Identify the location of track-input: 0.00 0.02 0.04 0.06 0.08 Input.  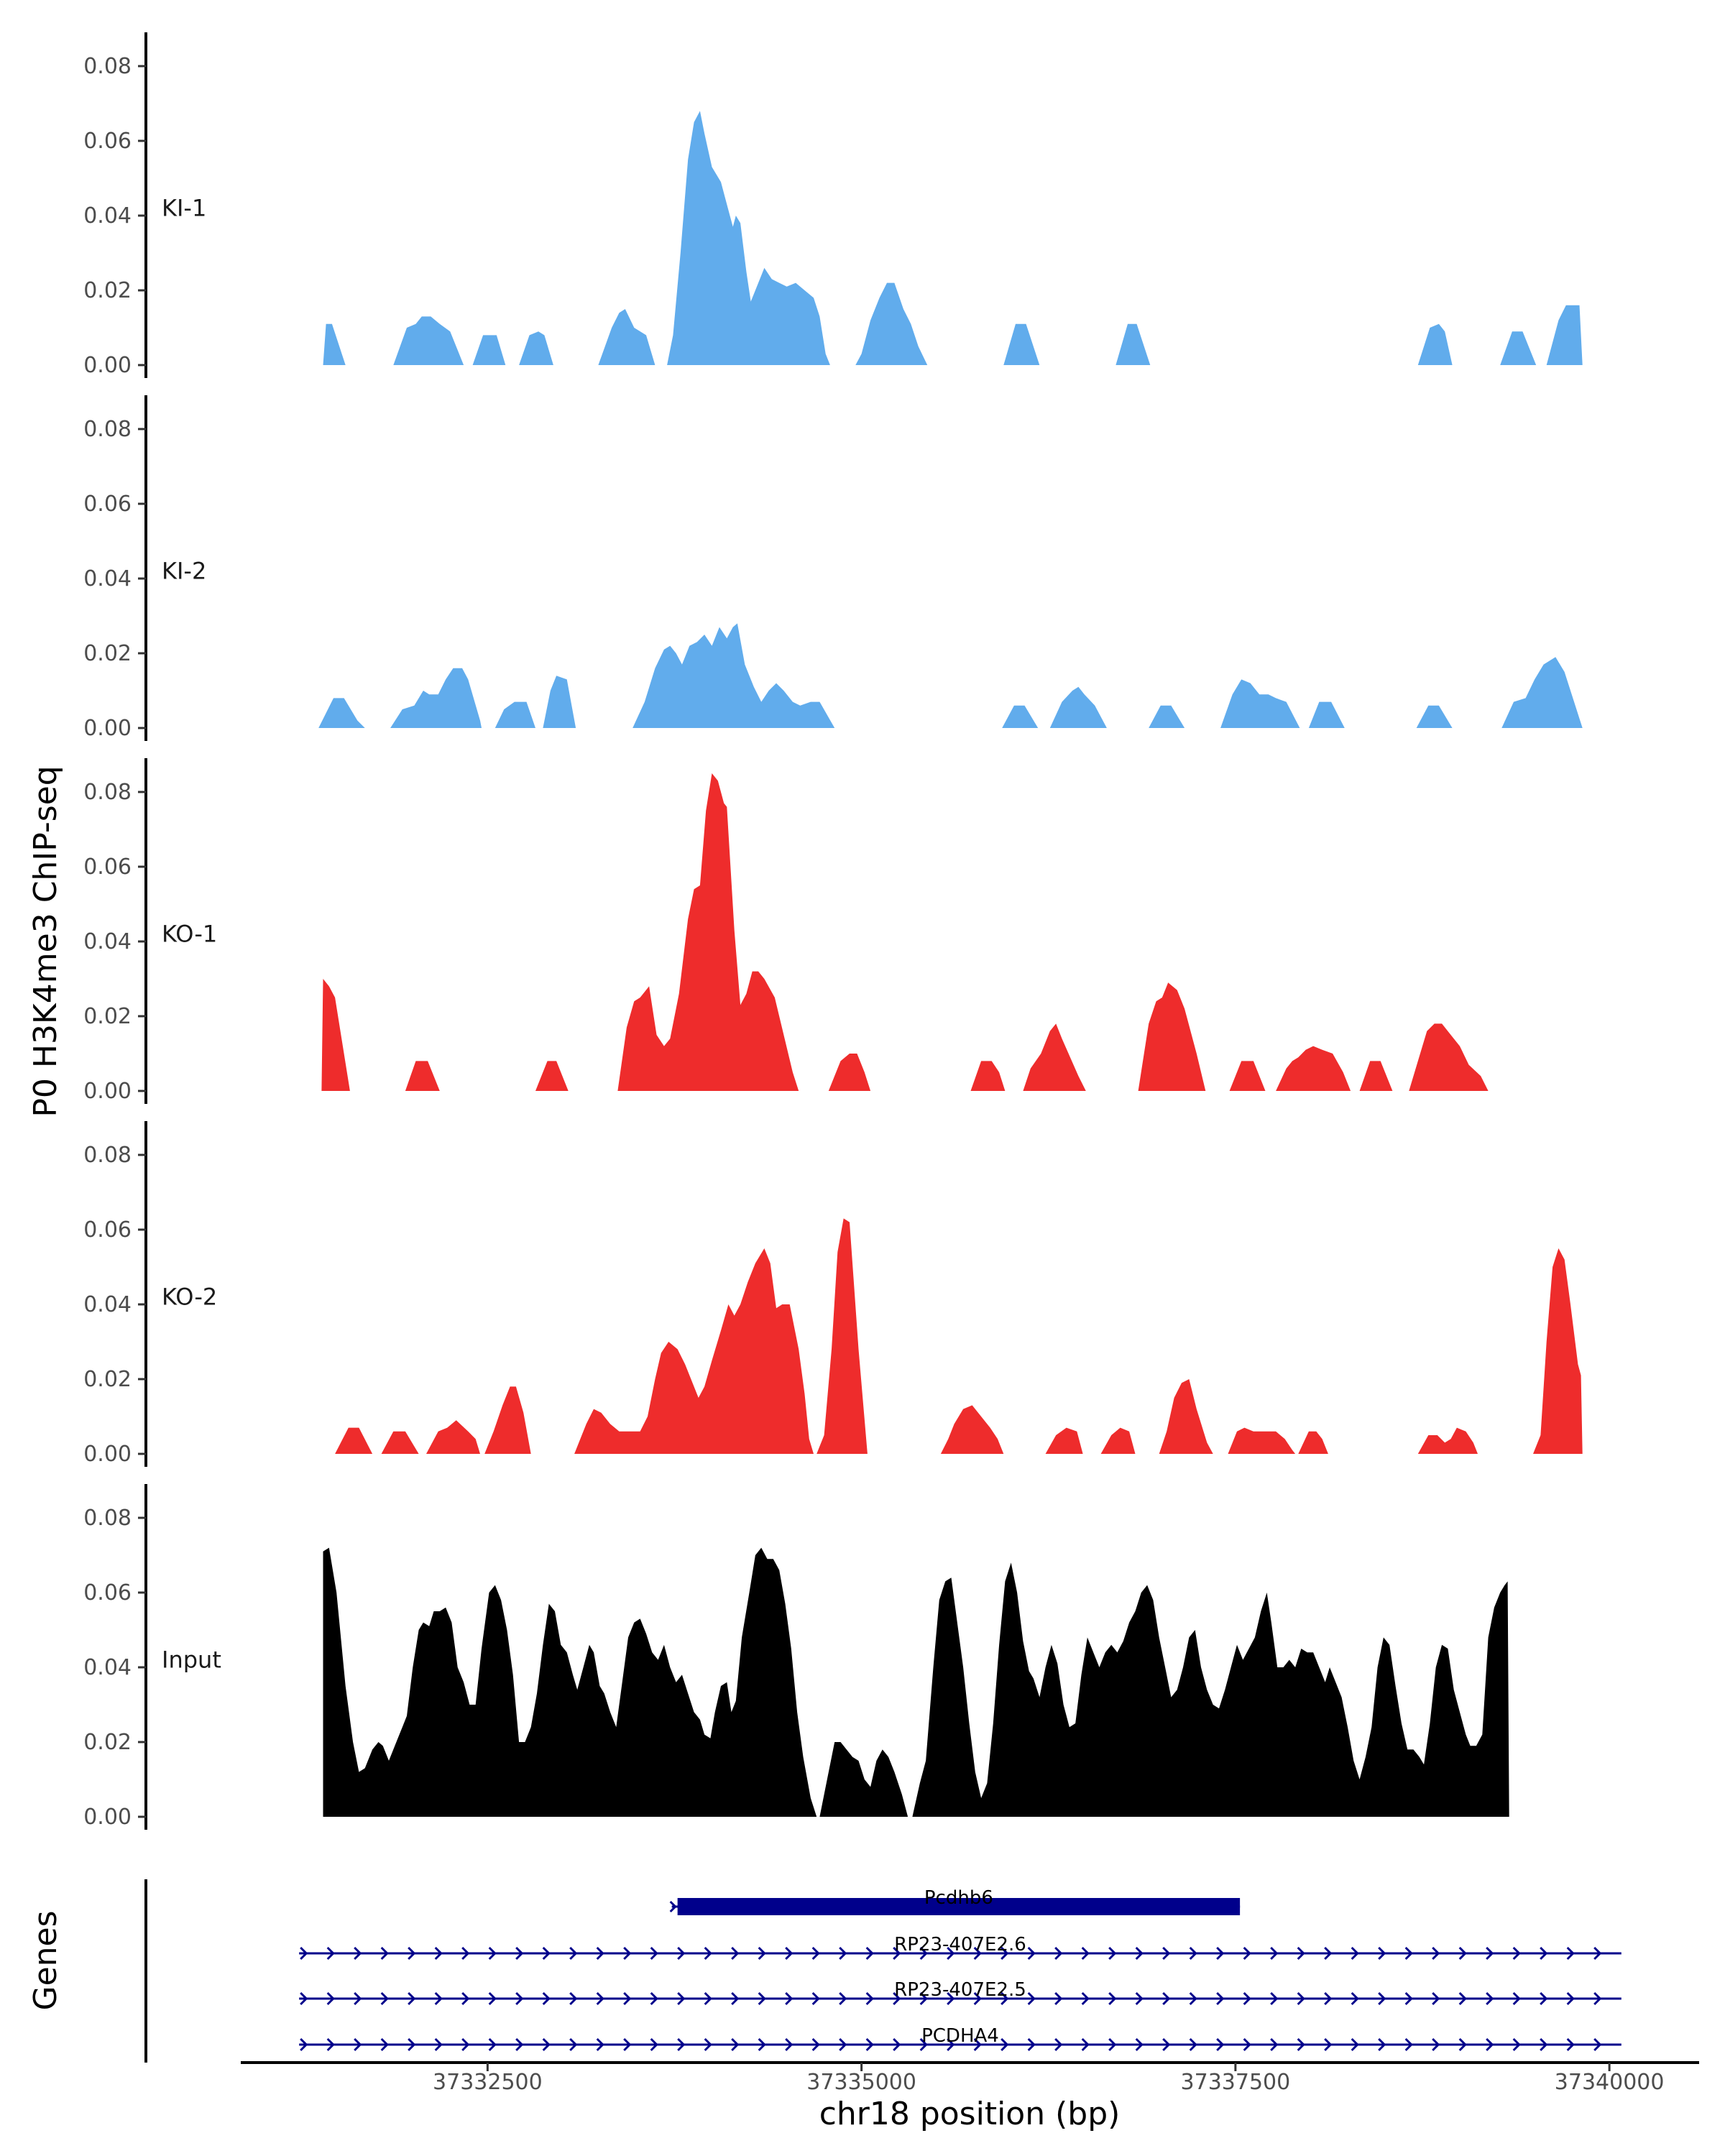
(796, 1657).